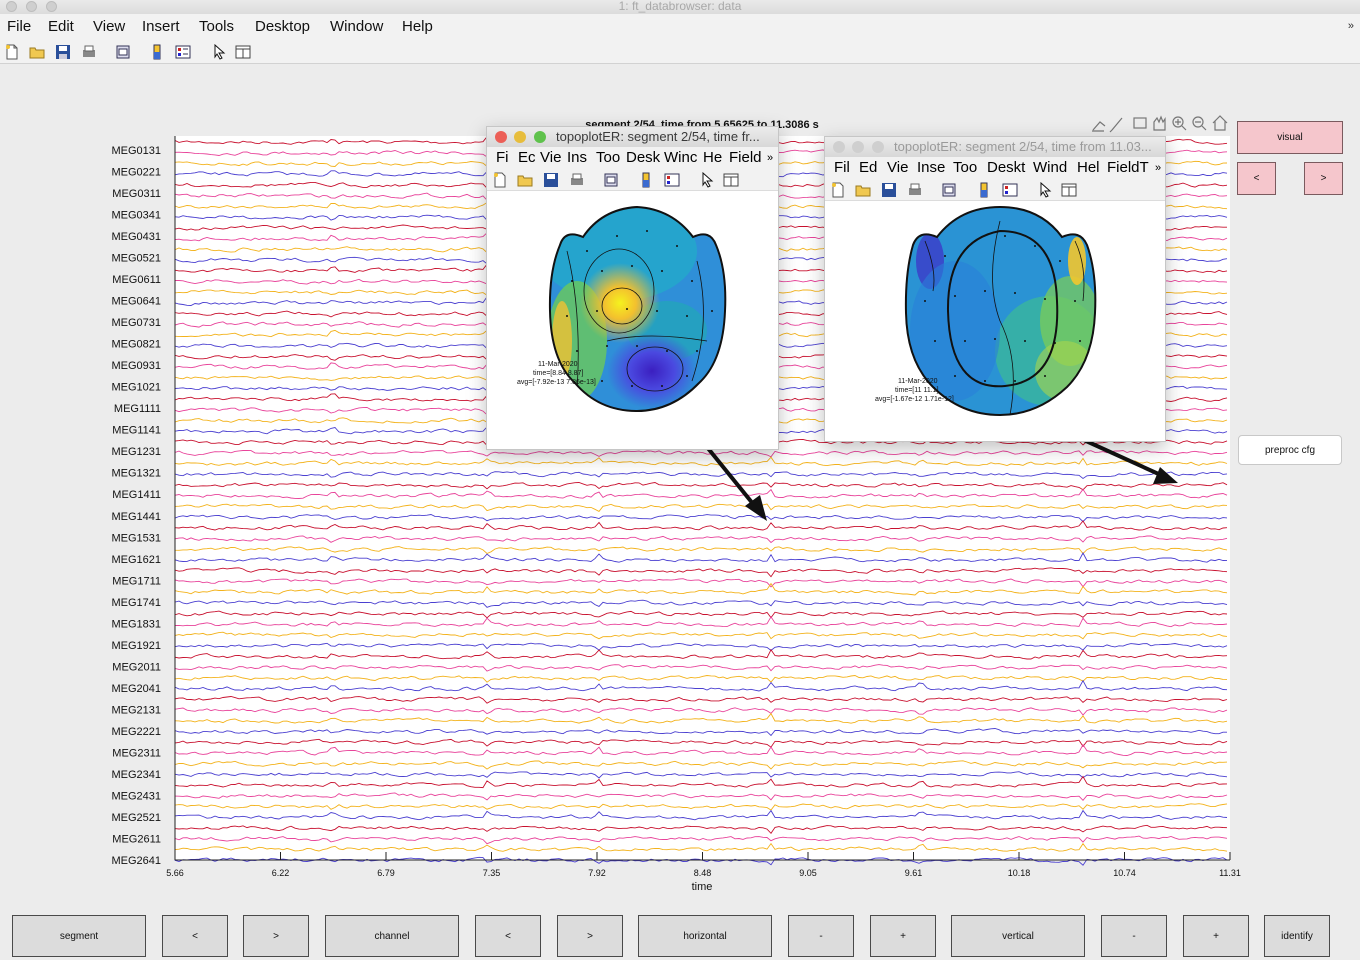 Image resolution: width=1360 pixels, height=960 pixels. What do you see at coordinates (283, 26) in the screenshot?
I see `menu-desktop: Desktop` at bounding box center [283, 26].